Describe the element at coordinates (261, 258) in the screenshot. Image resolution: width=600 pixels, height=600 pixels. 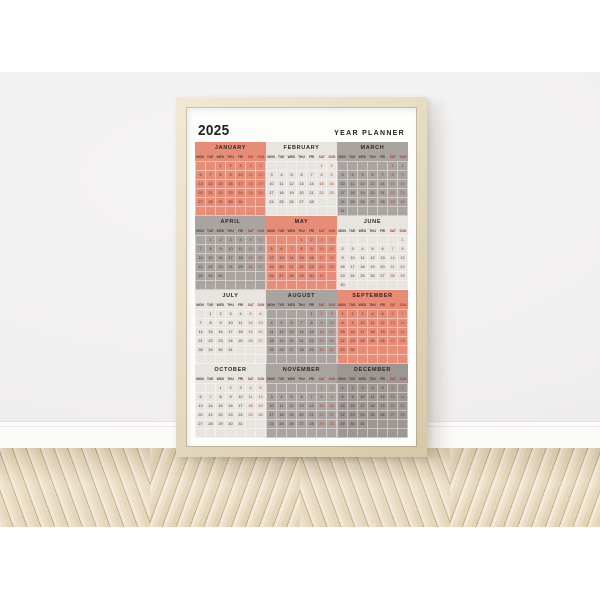
I see `date-cell: 20` at that location.